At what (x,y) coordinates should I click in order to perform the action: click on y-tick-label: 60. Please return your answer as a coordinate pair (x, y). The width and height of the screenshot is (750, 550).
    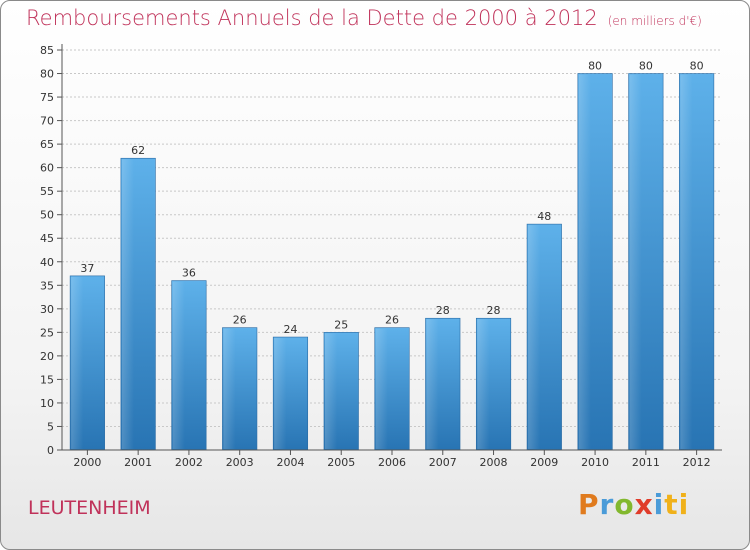
    Looking at the image, I should click on (47, 168).